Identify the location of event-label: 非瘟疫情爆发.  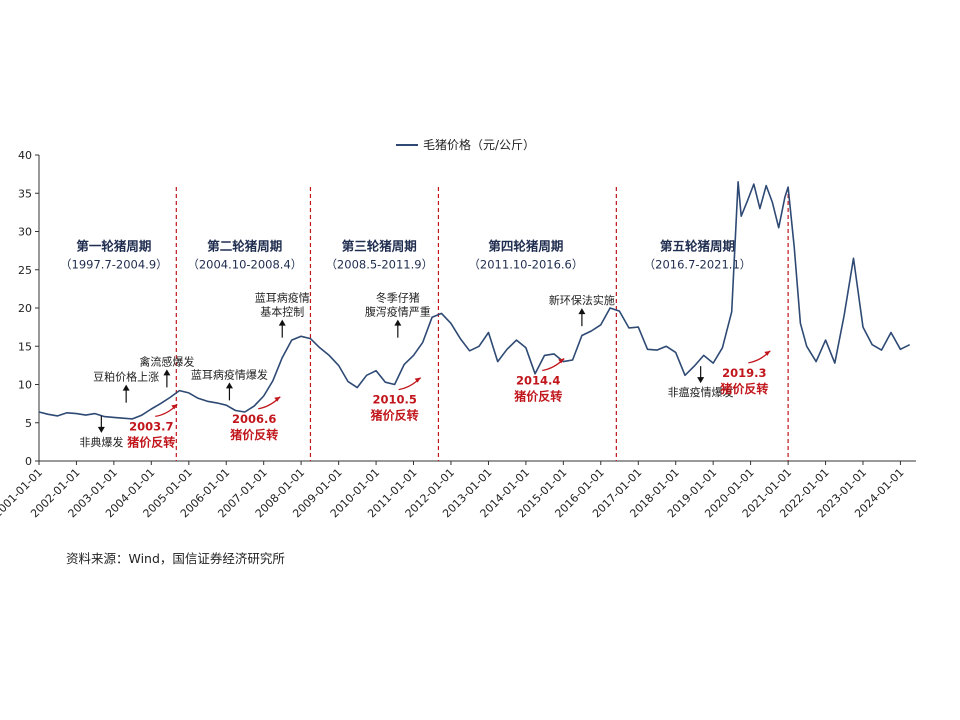
(701, 392).